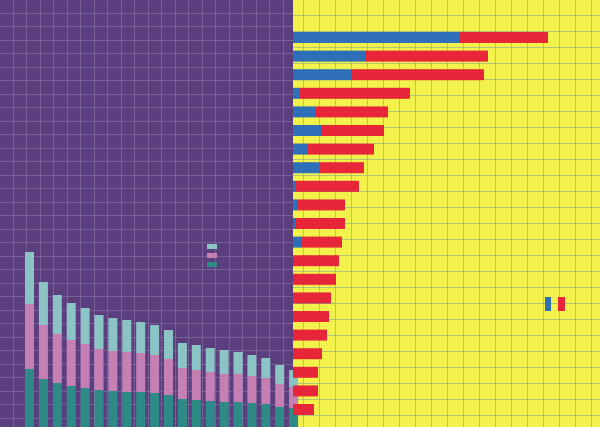 Image resolution: width=600 pixels, height=427 pixels. I want to click on left-legend-icon, so click(212, 255).